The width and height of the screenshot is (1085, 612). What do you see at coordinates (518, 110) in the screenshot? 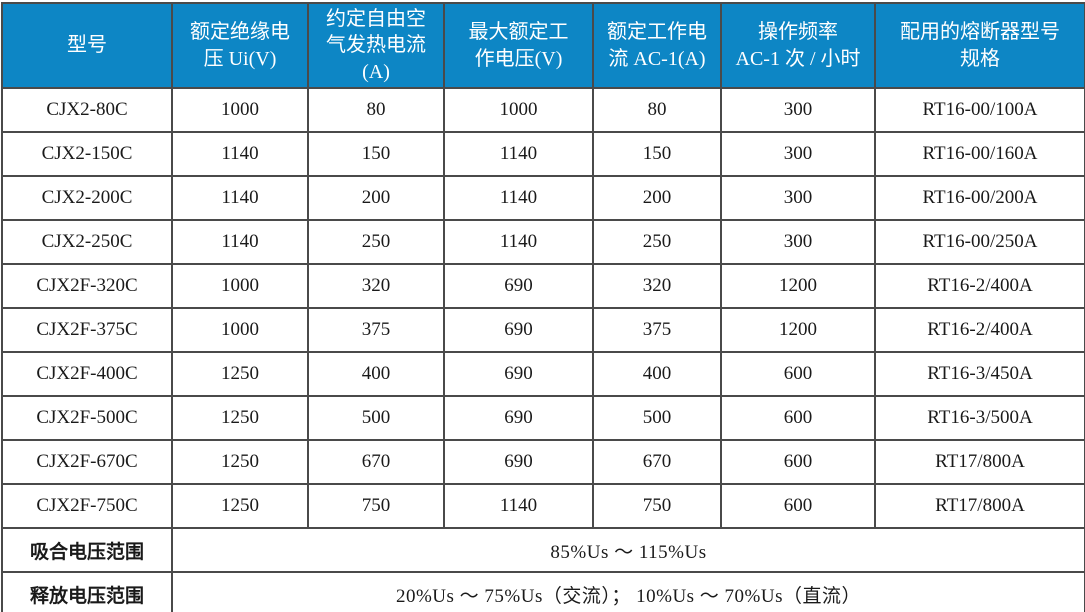
I see `cell-max-working-voltage: 1000` at bounding box center [518, 110].